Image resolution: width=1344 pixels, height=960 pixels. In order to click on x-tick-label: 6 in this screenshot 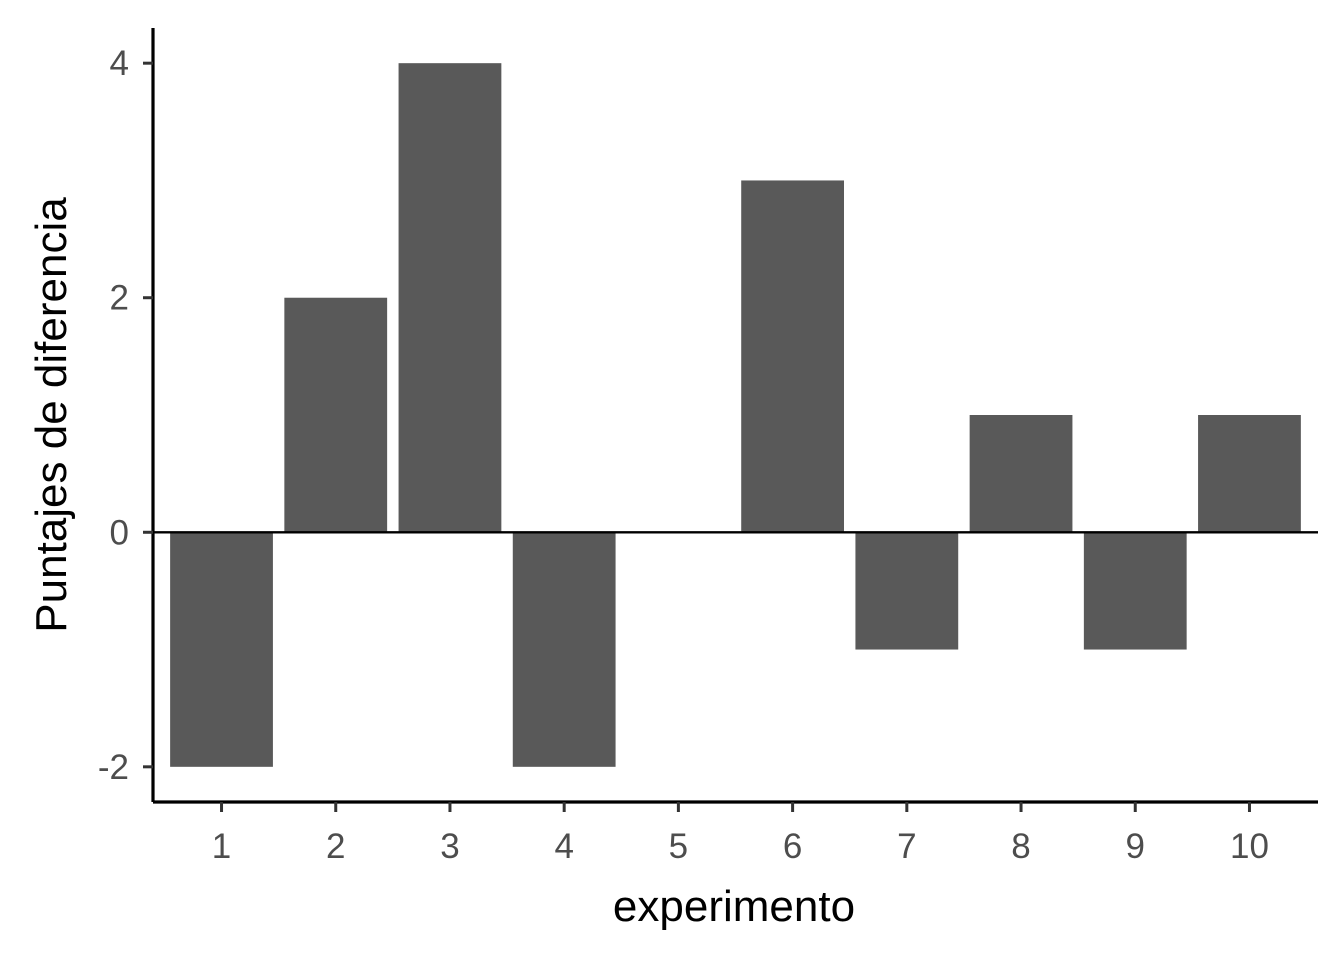, I will do `click(792, 846)`.